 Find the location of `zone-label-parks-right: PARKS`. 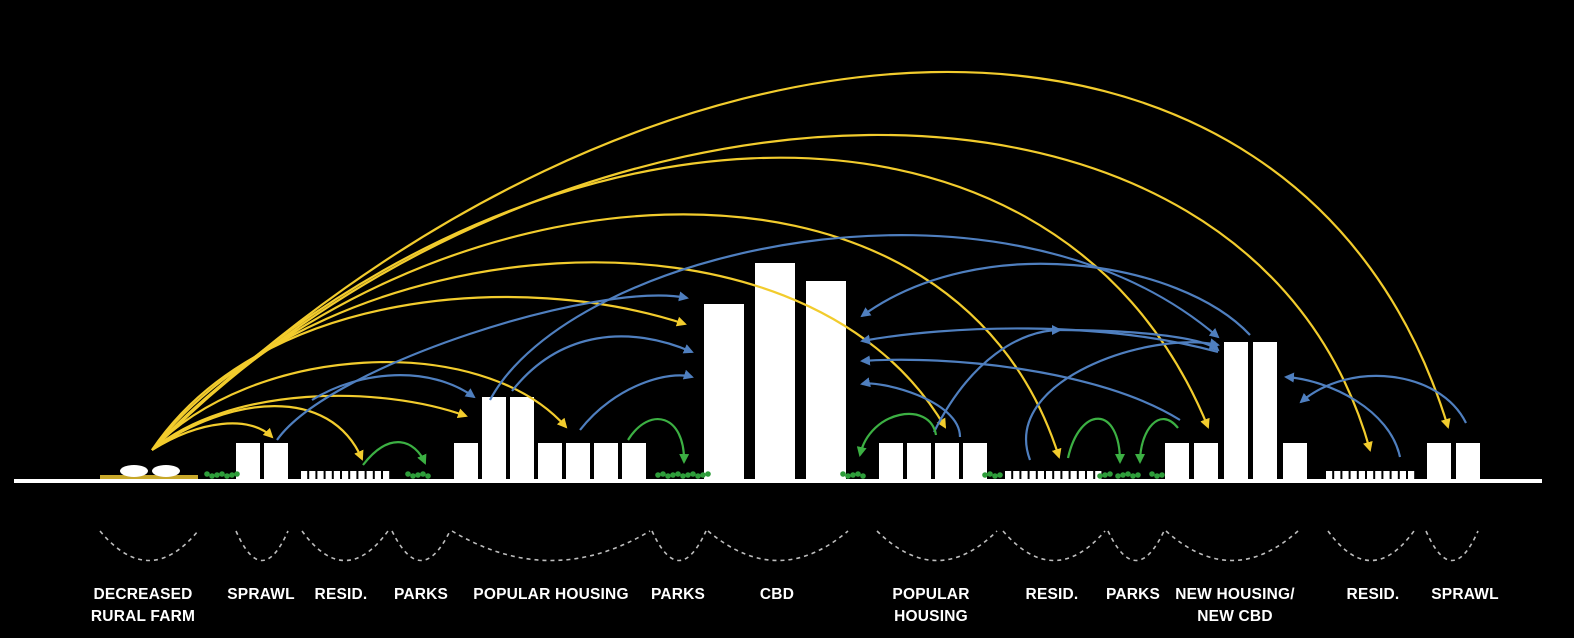

zone-label-parks-right: PARKS is located at coordinates (1133, 595).